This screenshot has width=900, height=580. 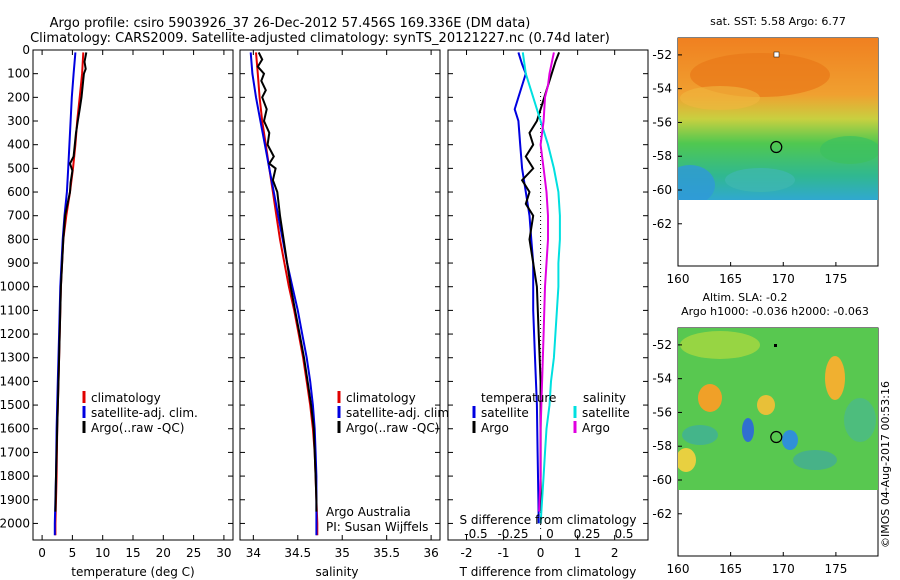 What do you see at coordinates (15, 476) in the screenshot?
I see `y-tick-label: 1800` at bounding box center [15, 476].